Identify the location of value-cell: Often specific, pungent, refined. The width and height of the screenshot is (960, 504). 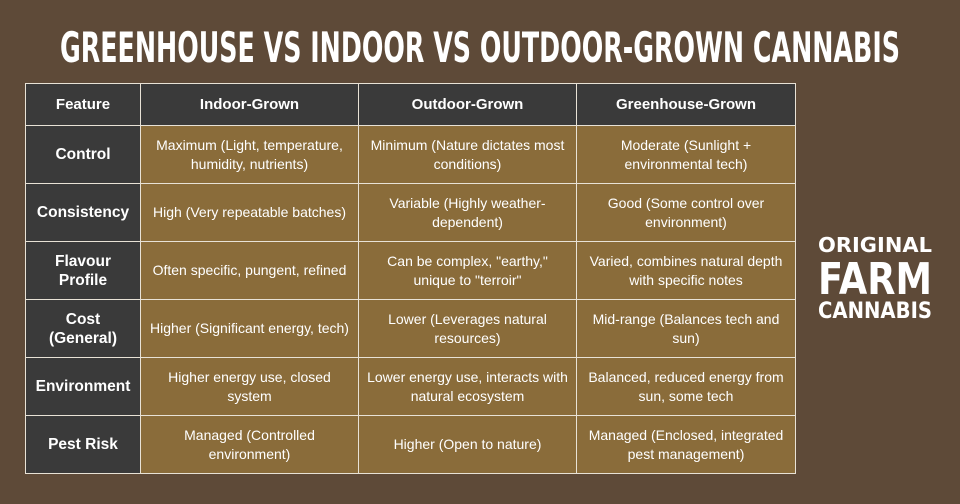
(249, 270).